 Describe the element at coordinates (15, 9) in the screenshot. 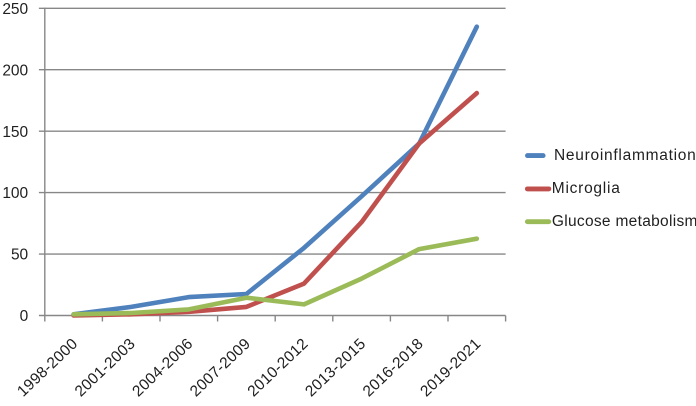

I see `svg-text: 250` at that location.